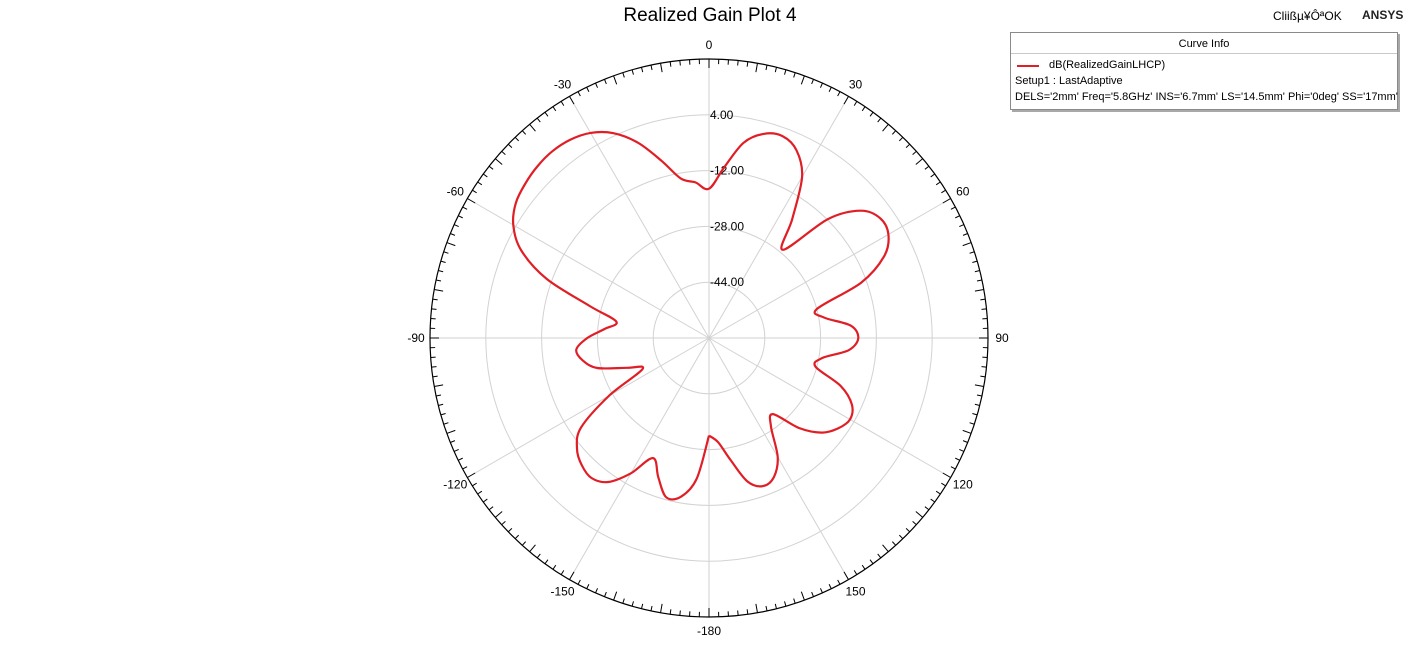  I want to click on angle-tick-label: -90, so click(416, 338).